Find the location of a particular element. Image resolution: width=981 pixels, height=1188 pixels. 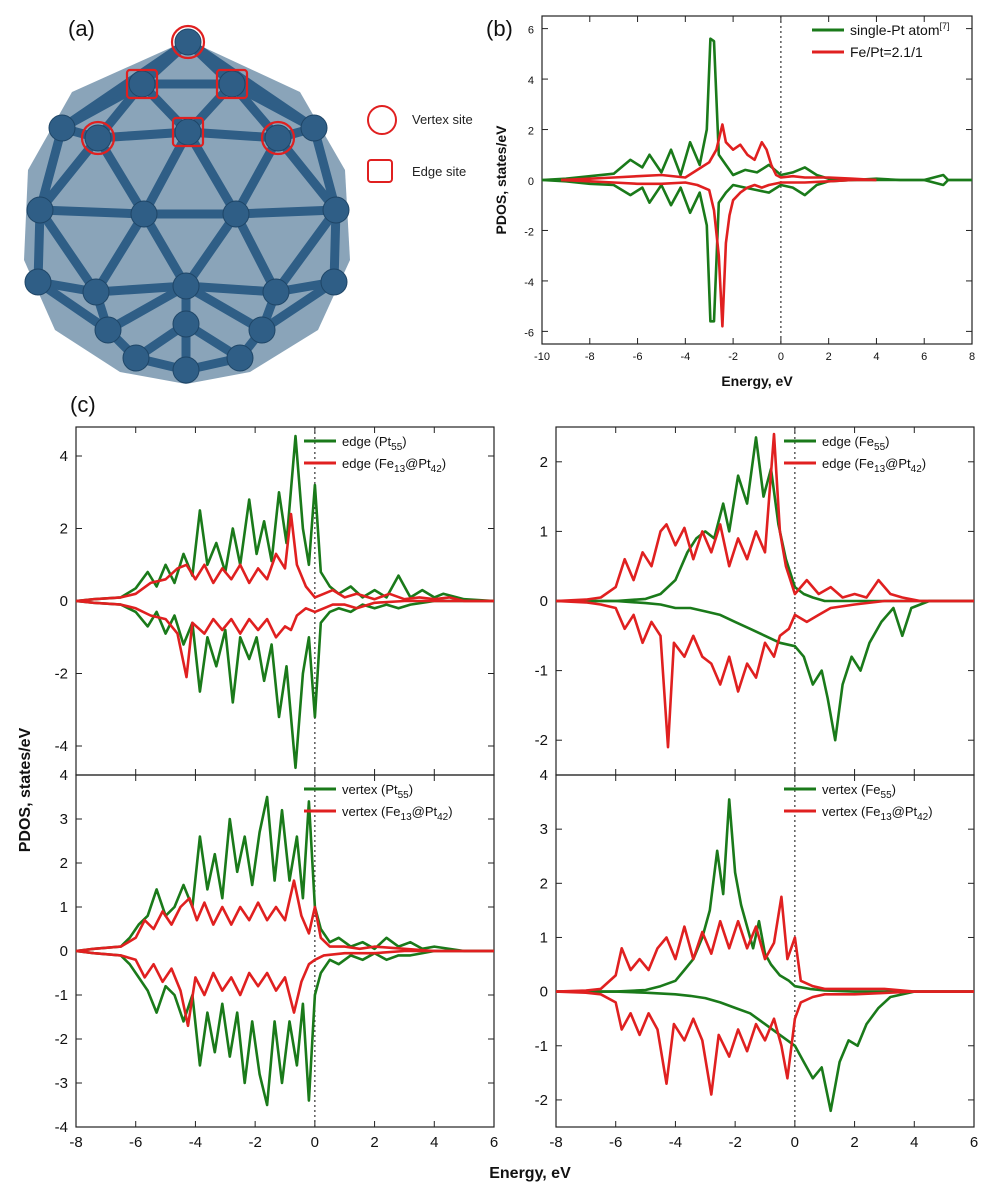

panel-label-b: (b) is located at coordinates (499, 28).